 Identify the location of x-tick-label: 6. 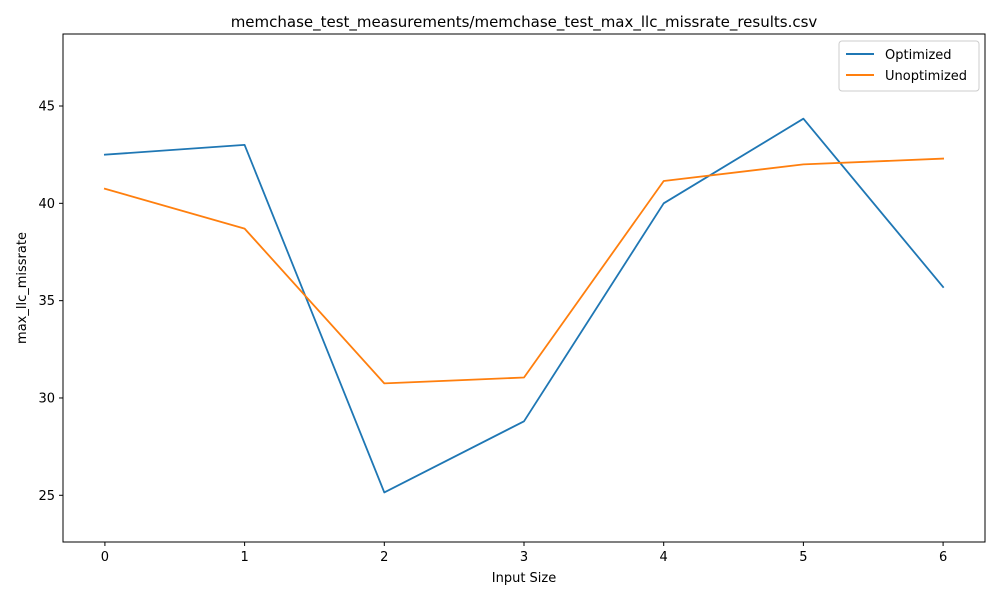
(943, 557).